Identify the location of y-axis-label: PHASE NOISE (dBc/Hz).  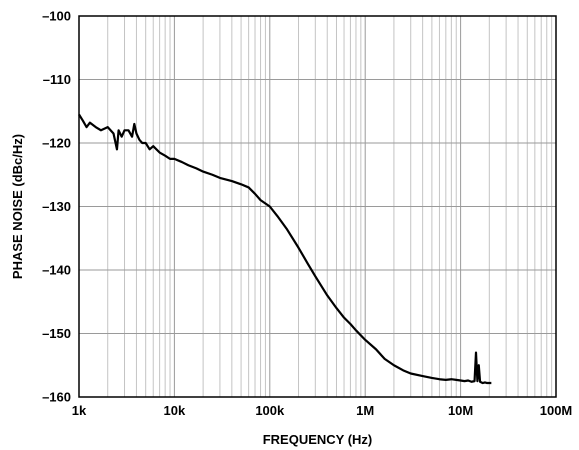
(17, 206).